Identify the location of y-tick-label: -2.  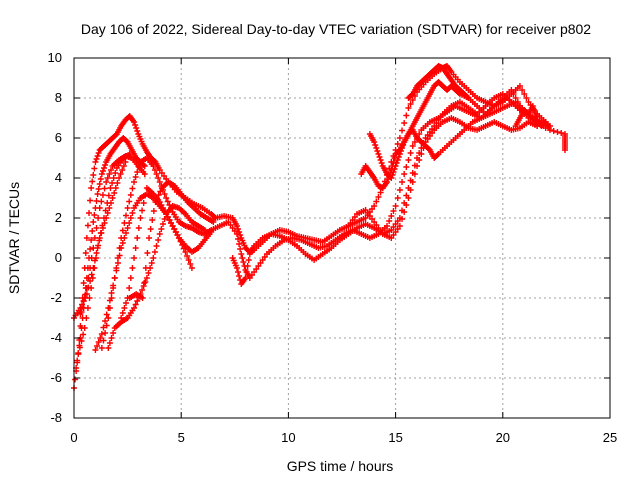
(56, 297).